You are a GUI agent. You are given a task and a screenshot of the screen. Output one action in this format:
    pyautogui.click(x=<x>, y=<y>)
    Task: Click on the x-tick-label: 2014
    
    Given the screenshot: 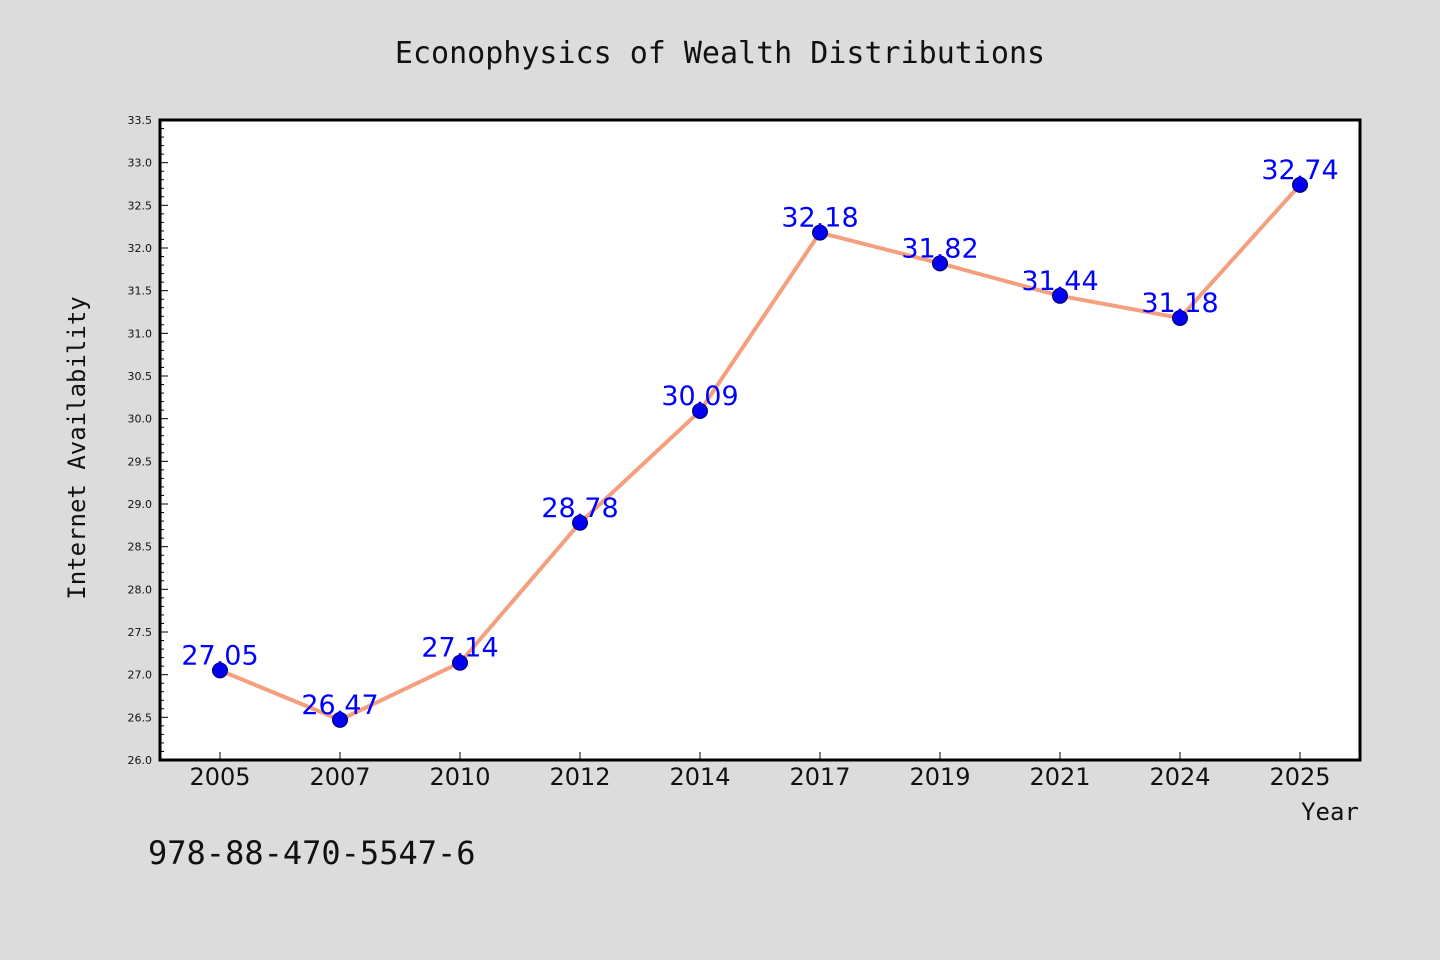 What is the action you would take?
    pyautogui.click(x=699, y=777)
    